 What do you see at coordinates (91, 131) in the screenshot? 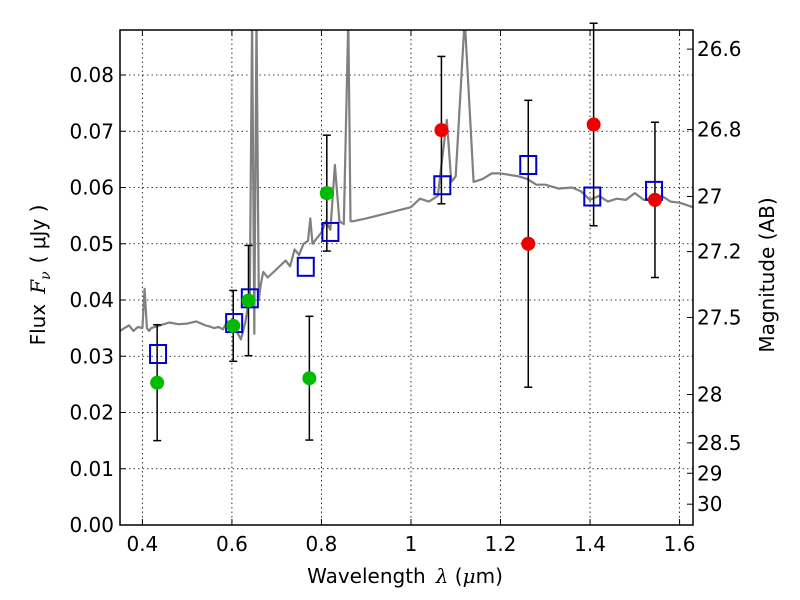
I see `y-tick-label: 0.07` at bounding box center [91, 131].